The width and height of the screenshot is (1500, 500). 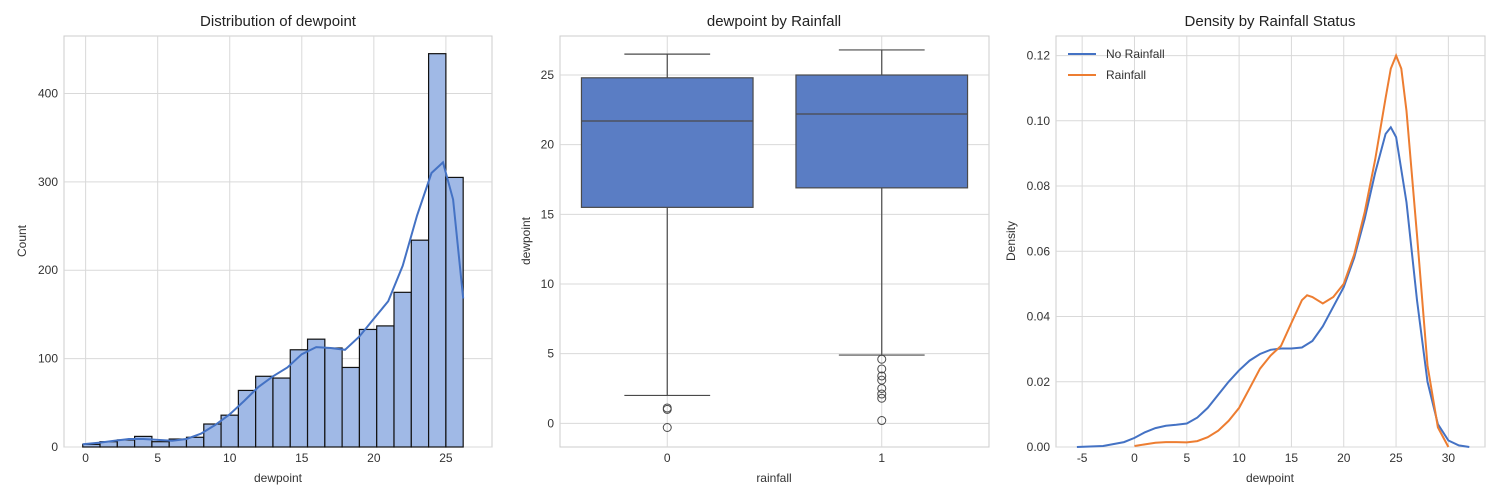 I want to click on y-tick-label: 0.00, so click(x=1039, y=447).